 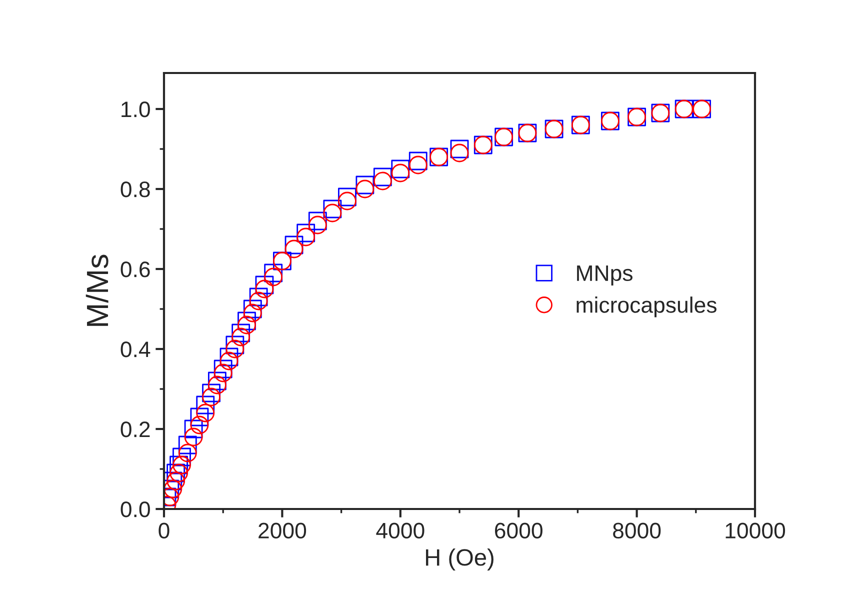 I want to click on x-tick-label: 8000, so click(x=637, y=530).